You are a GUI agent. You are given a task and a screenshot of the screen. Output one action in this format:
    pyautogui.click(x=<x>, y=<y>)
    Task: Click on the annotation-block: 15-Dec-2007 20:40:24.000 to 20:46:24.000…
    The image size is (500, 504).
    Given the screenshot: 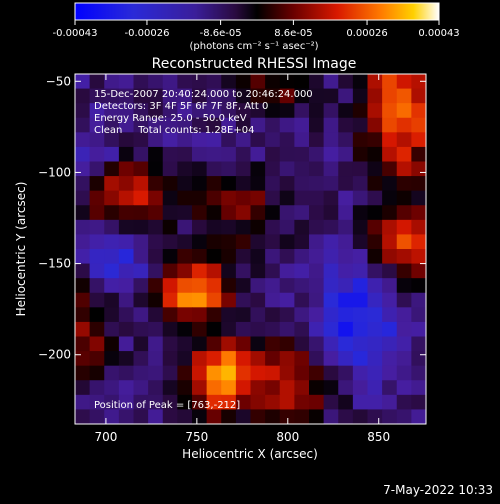 What is the action you would take?
    pyautogui.click(x=203, y=112)
    